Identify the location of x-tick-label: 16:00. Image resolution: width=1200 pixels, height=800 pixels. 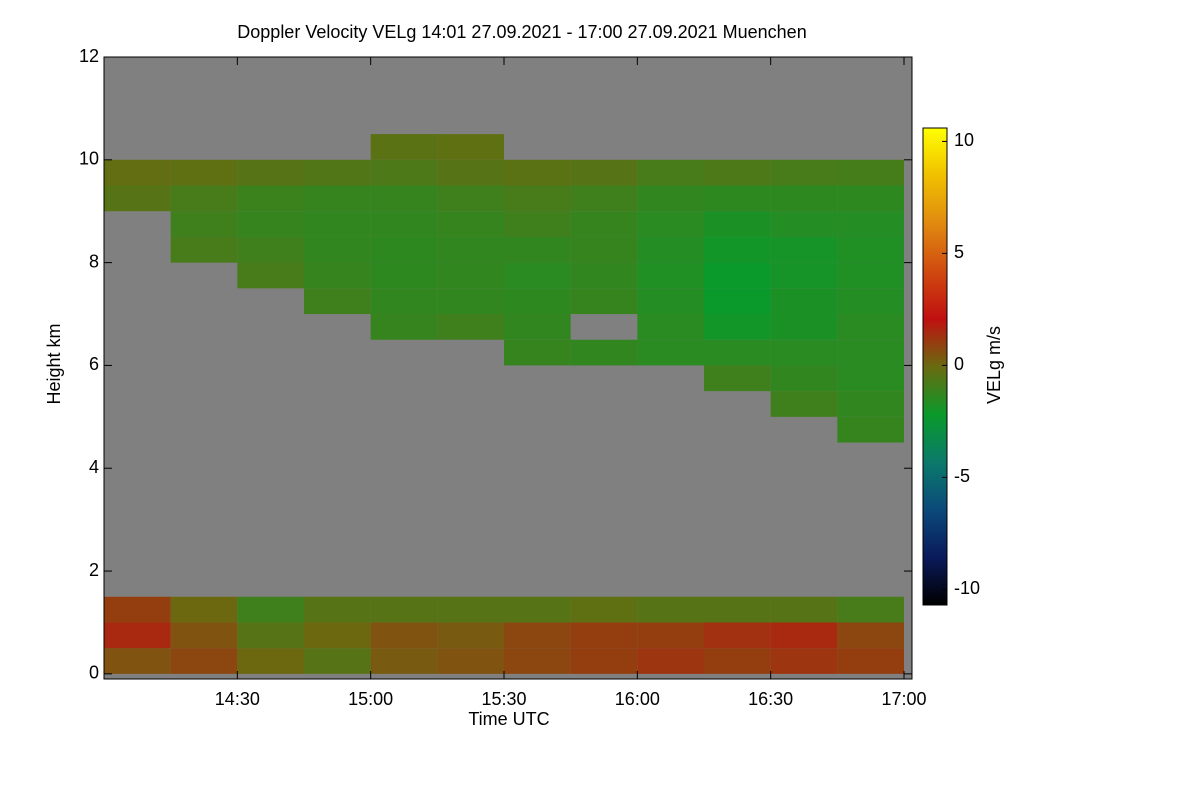
(637, 699).